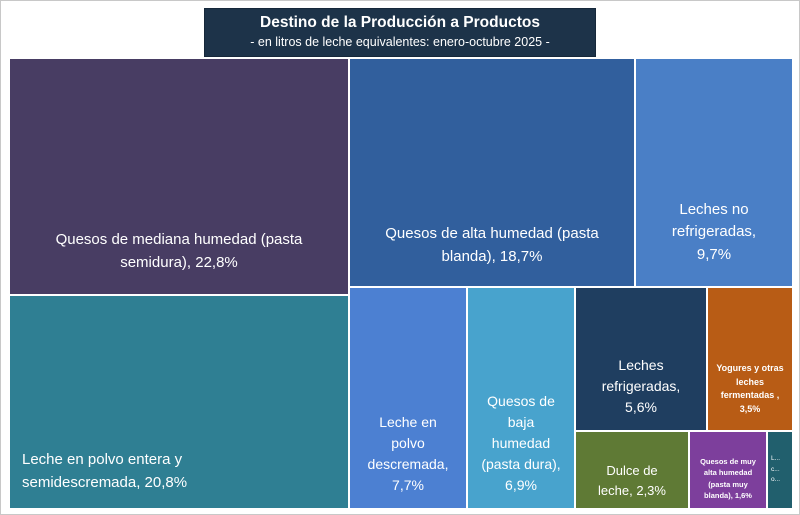 Image resolution: width=800 pixels, height=515 pixels. Describe the element at coordinates (714, 231) in the screenshot. I see `cell-label: Leches no refrigeradas, 9,7%` at that location.